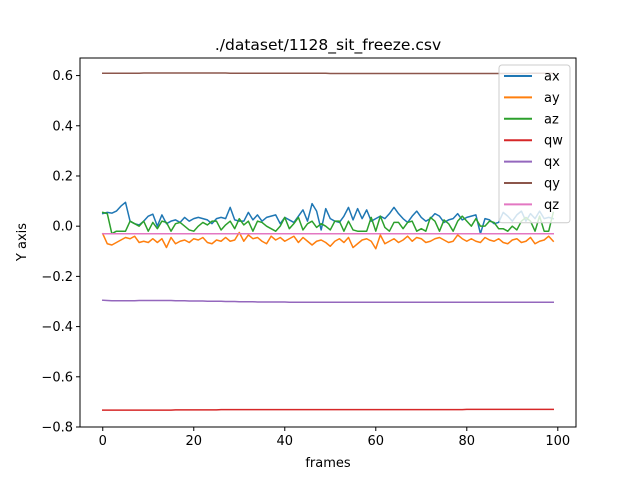 The image size is (640, 480). Describe the element at coordinates (467, 441) in the screenshot. I see `x-tick-label: 80` at that location.